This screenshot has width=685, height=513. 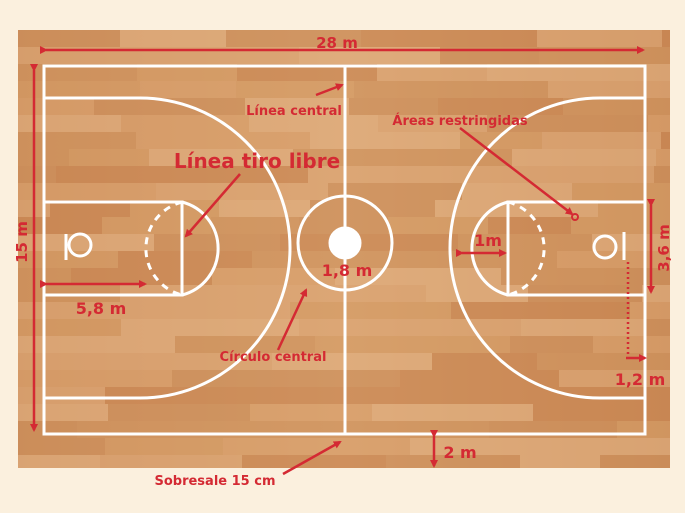 What do you see at coordinates (329, 90) in the screenshot?
I see `center-line-pointer` at bounding box center [329, 90].